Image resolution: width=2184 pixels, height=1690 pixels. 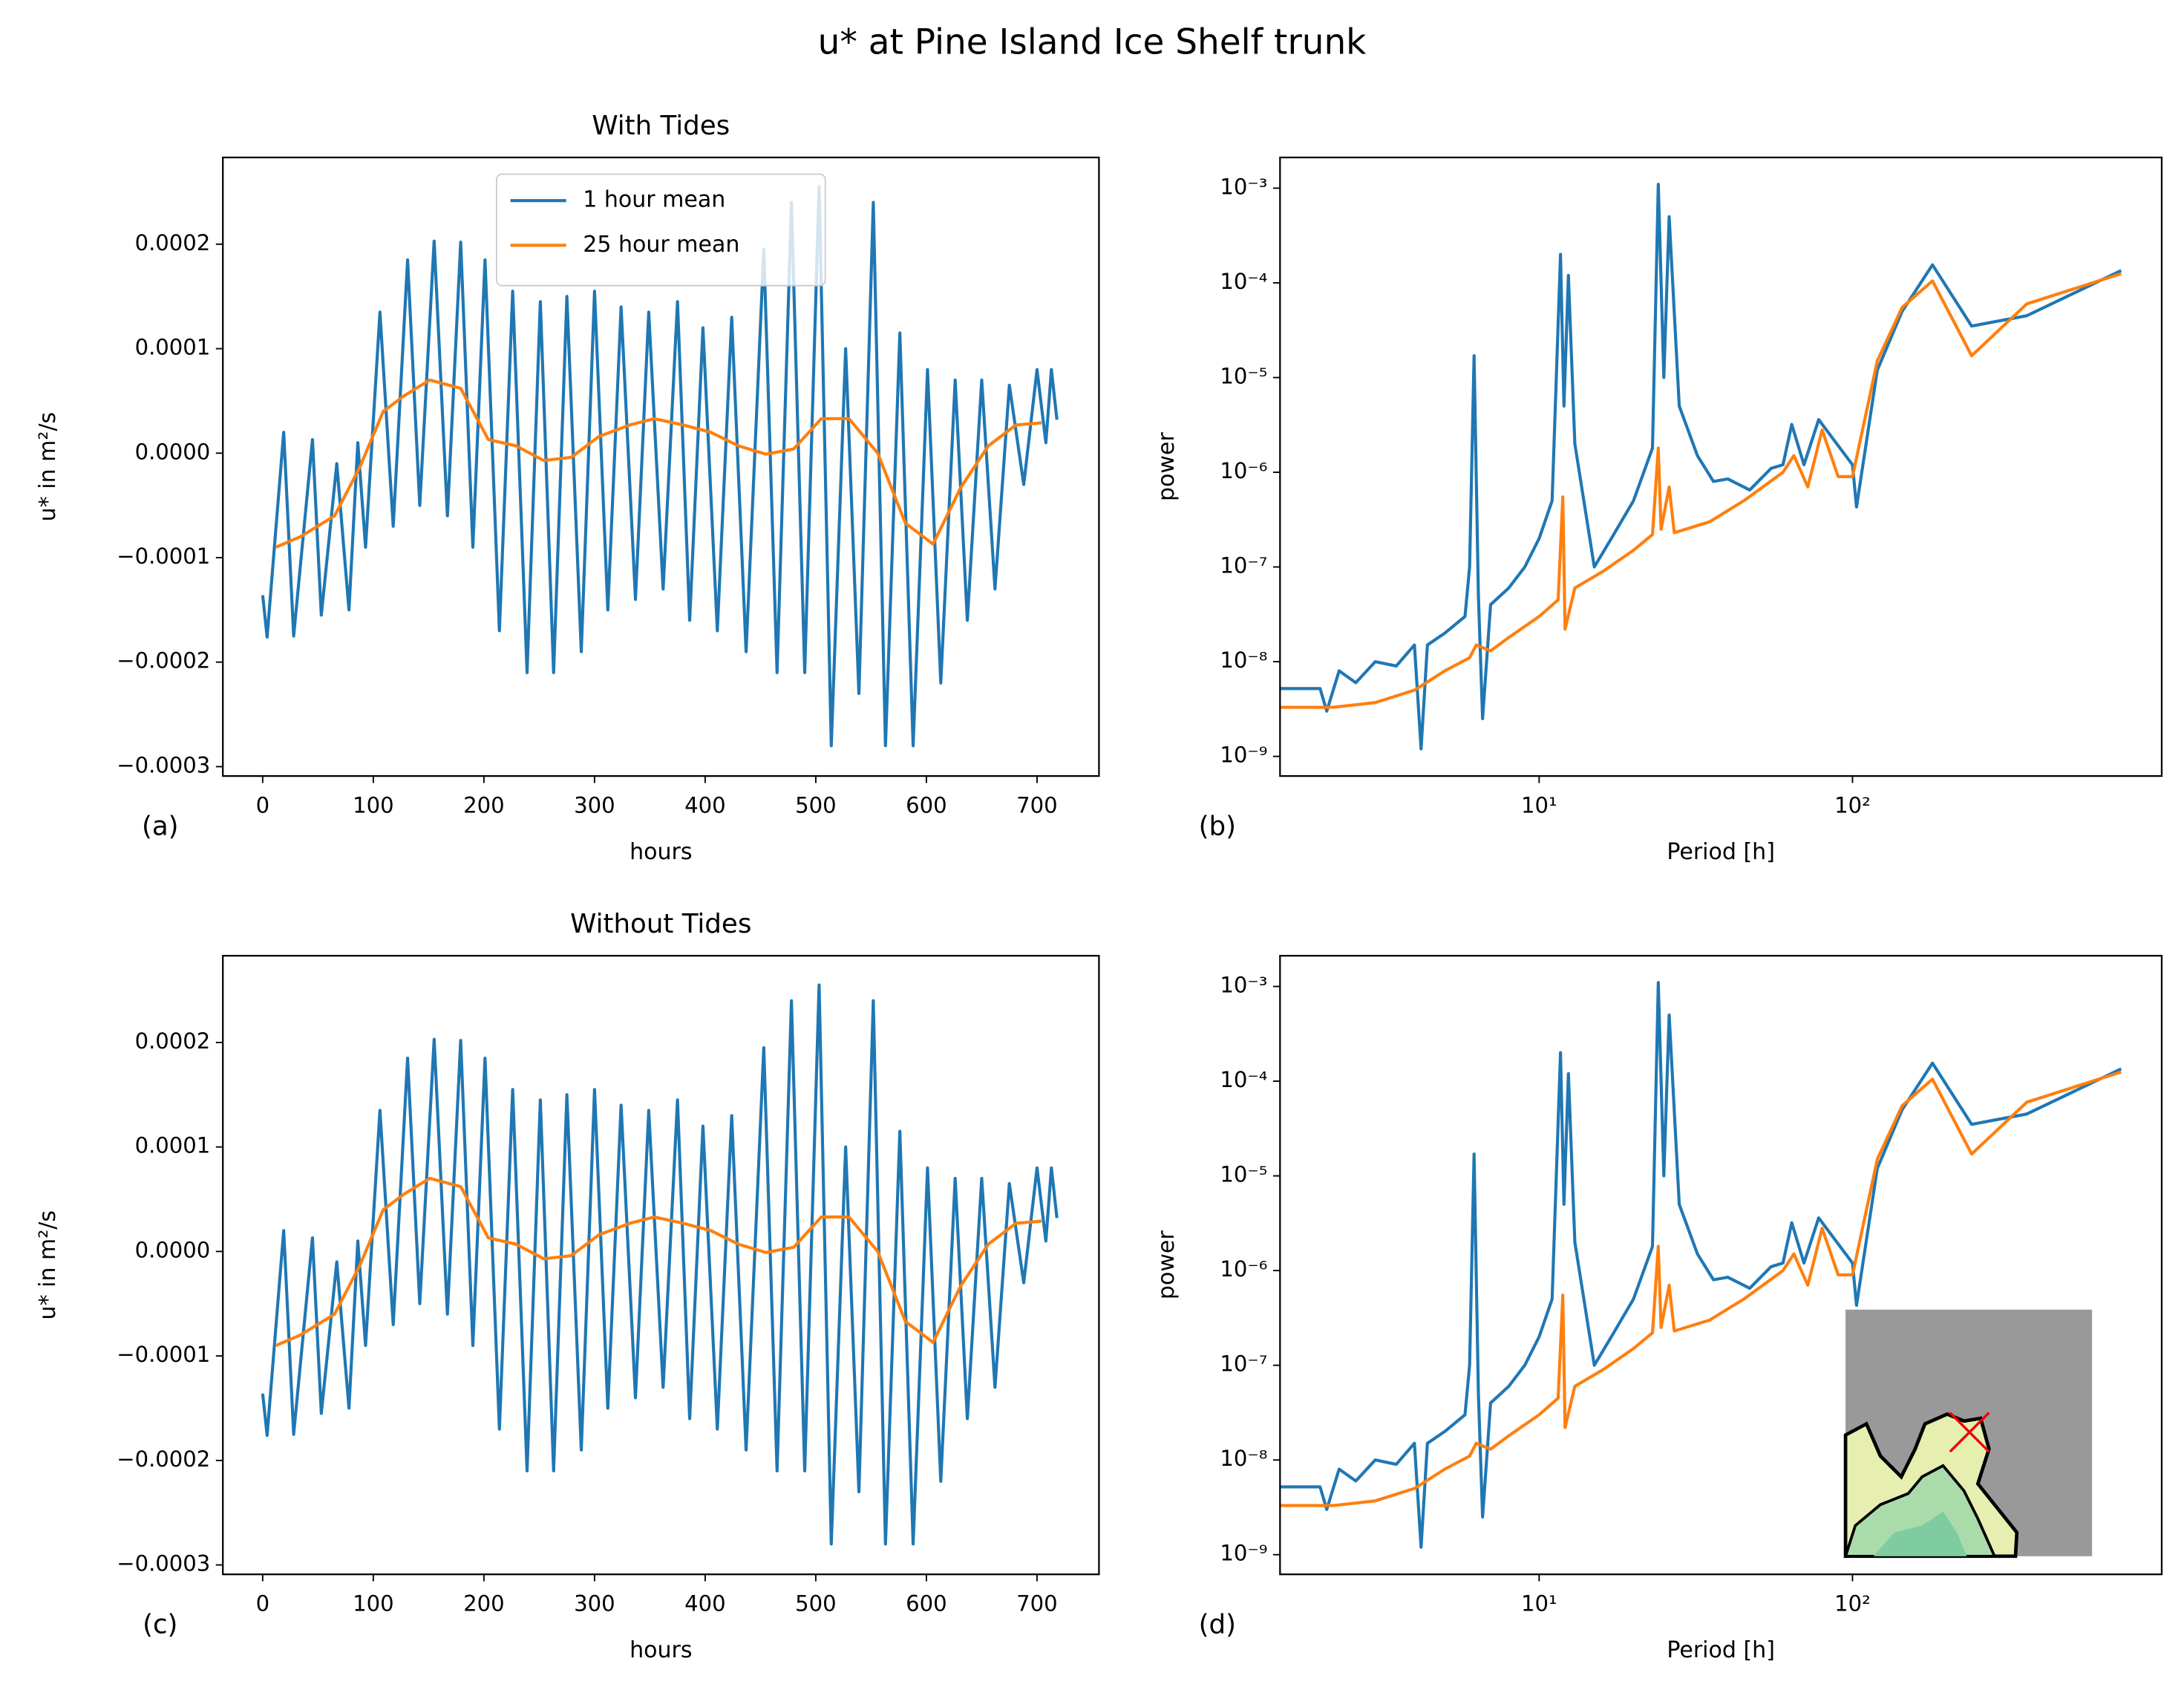 I want to click on inset-marker, so click(x=1969, y=1432).